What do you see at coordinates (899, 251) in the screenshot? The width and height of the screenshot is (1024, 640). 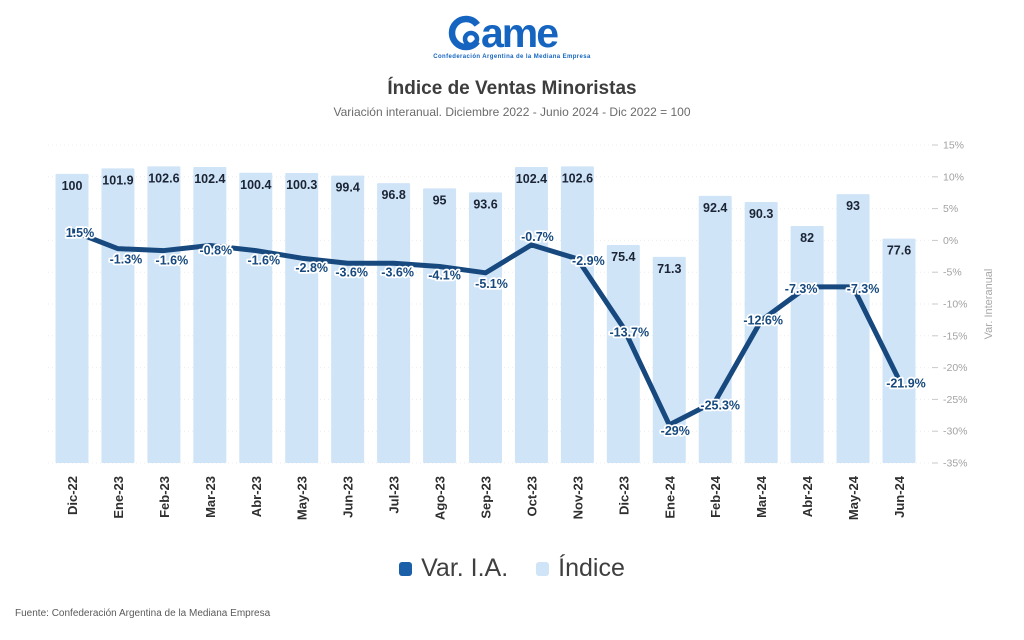 I see `bar-value-label: 77.6` at bounding box center [899, 251].